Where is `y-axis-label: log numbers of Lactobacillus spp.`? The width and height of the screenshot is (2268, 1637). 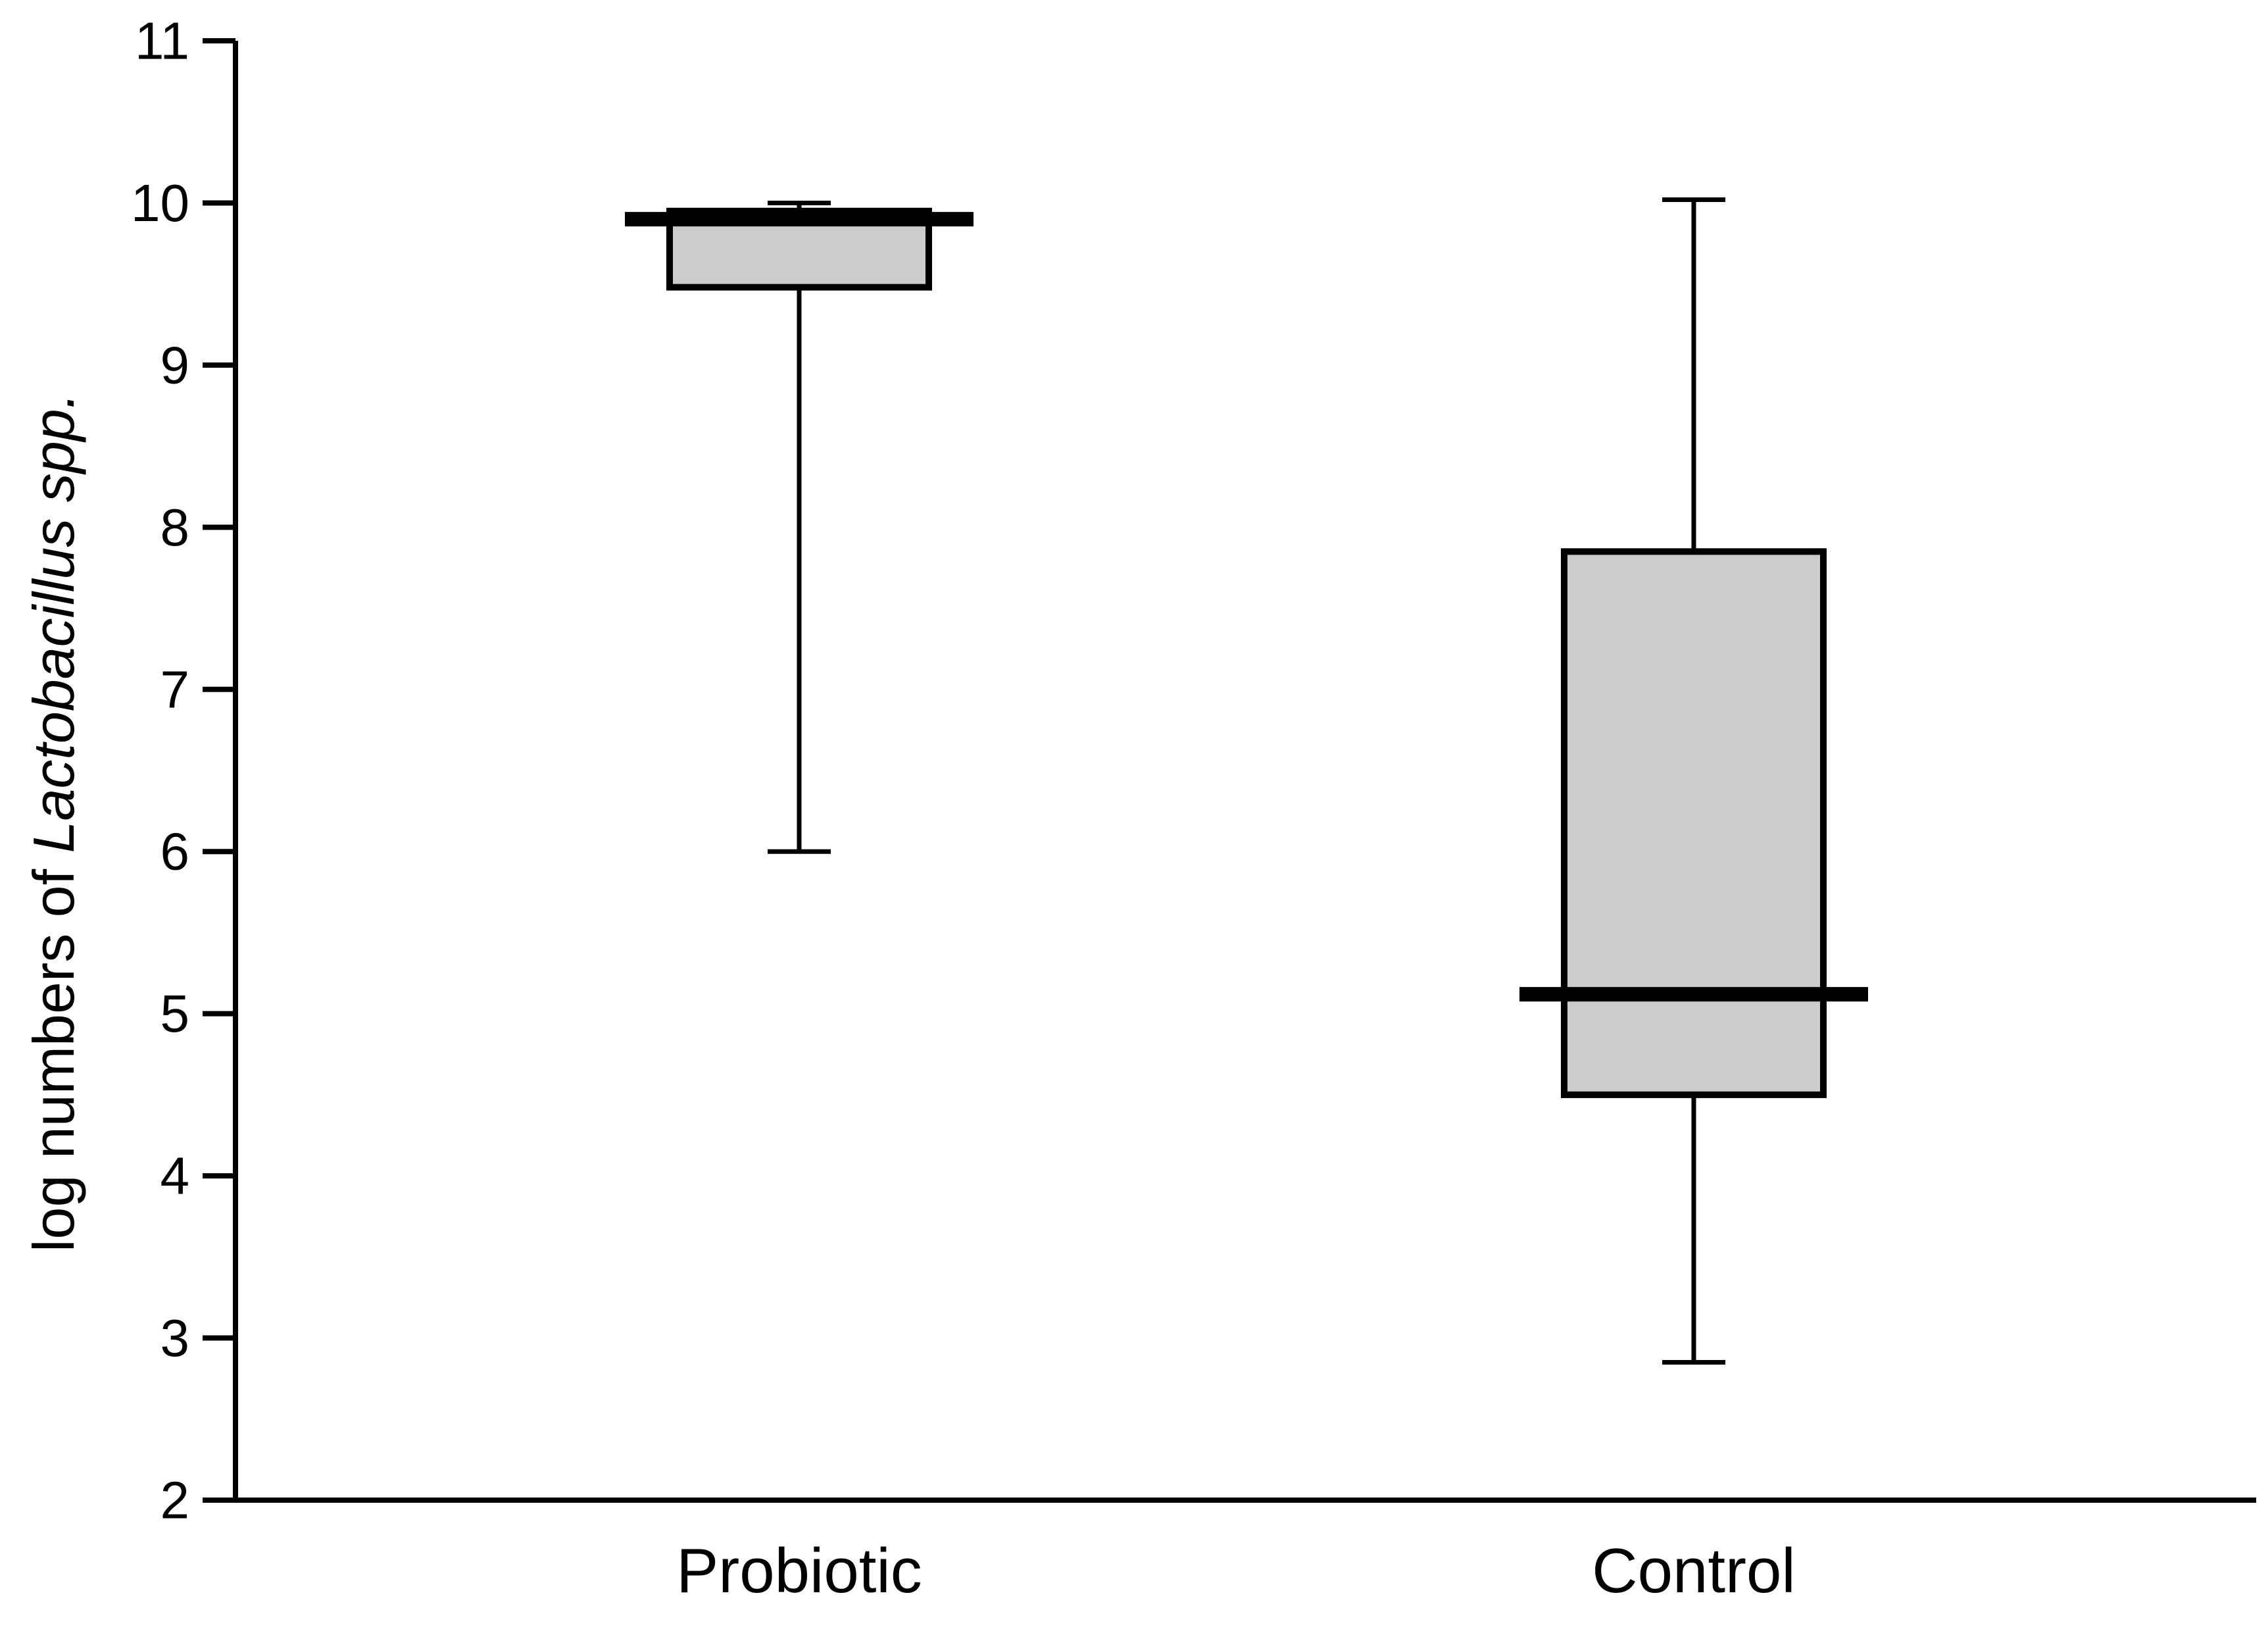 y-axis-label: log numbers of Lactobacillus spp. is located at coordinates (54, 822).